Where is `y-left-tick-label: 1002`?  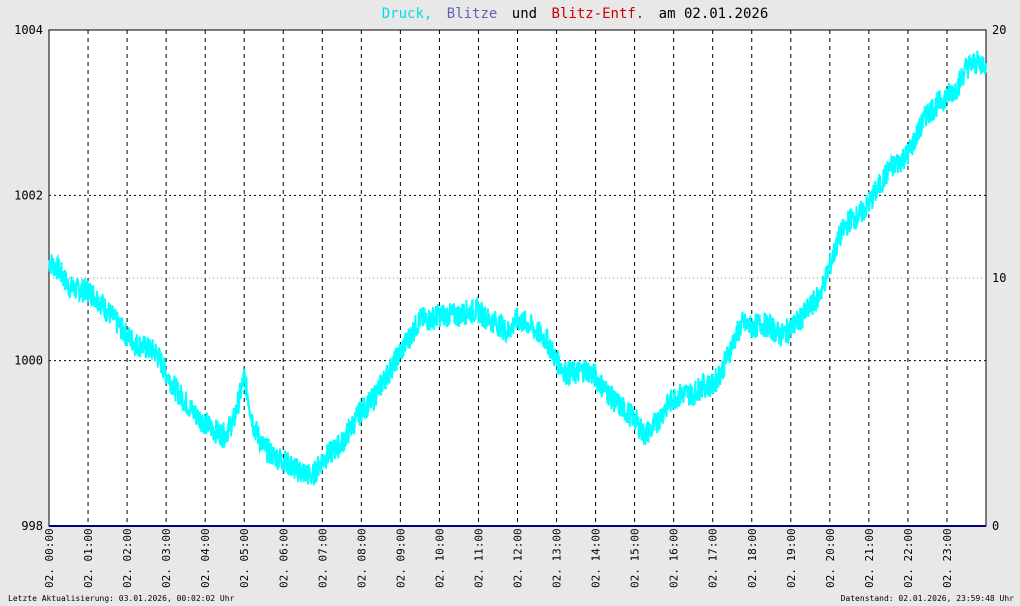
y-left-tick-label: 1002 is located at coordinates (28, 195).